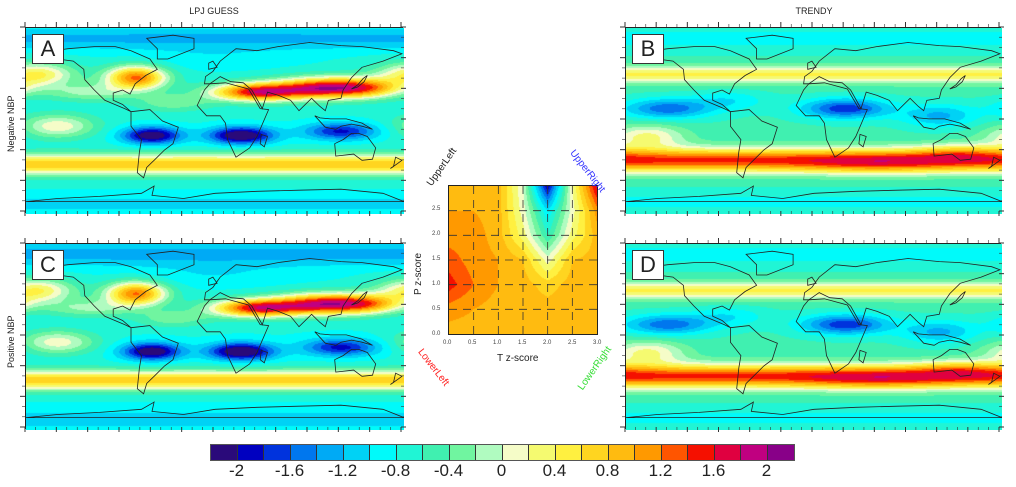 The width and height of the screenshot is (1016, 487). Describe the element at coordinates (660, 470) in the screenshot. I see `colorbar-label: 1.2` at that location.